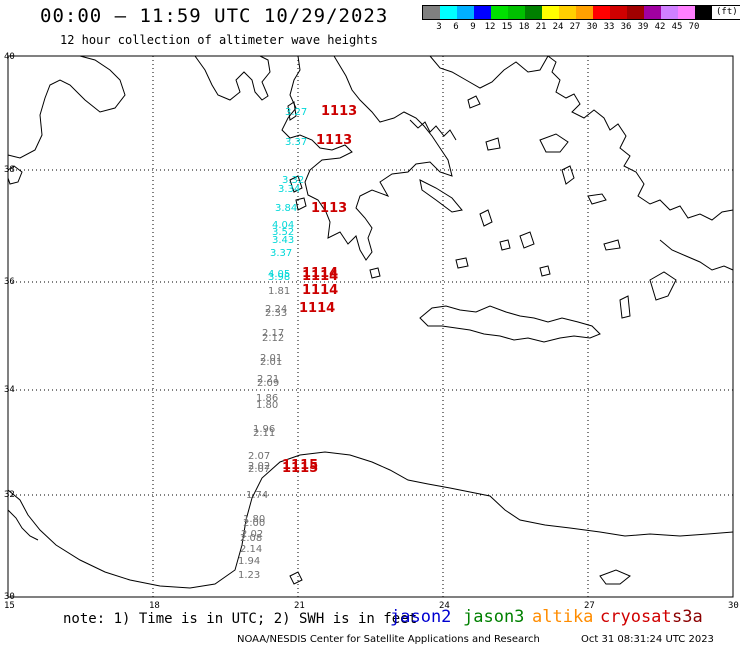  What do you see at coordinates (264, 433) in the screenshot?
I see `obs-value: 2.11` at bounding box center [264, 433].